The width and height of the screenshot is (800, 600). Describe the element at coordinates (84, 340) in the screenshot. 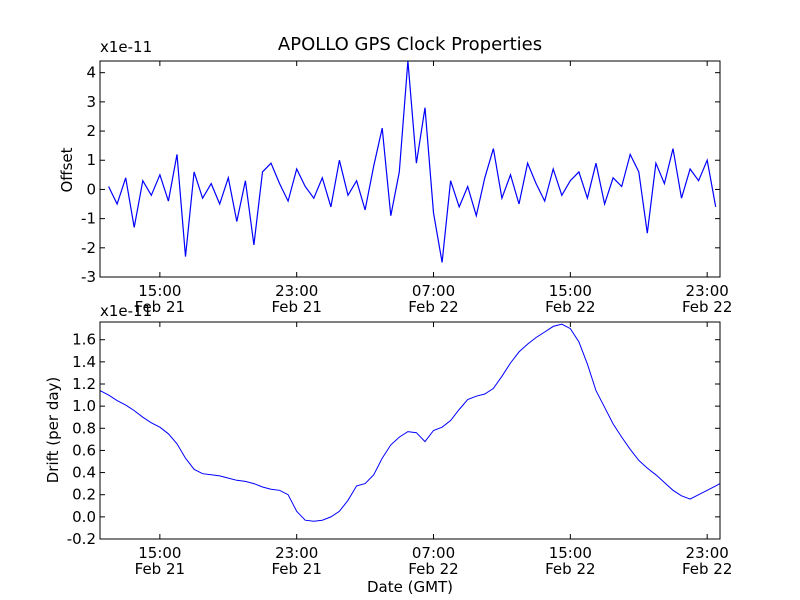

I see `bottom-ytick-label: 1.6` at that location.